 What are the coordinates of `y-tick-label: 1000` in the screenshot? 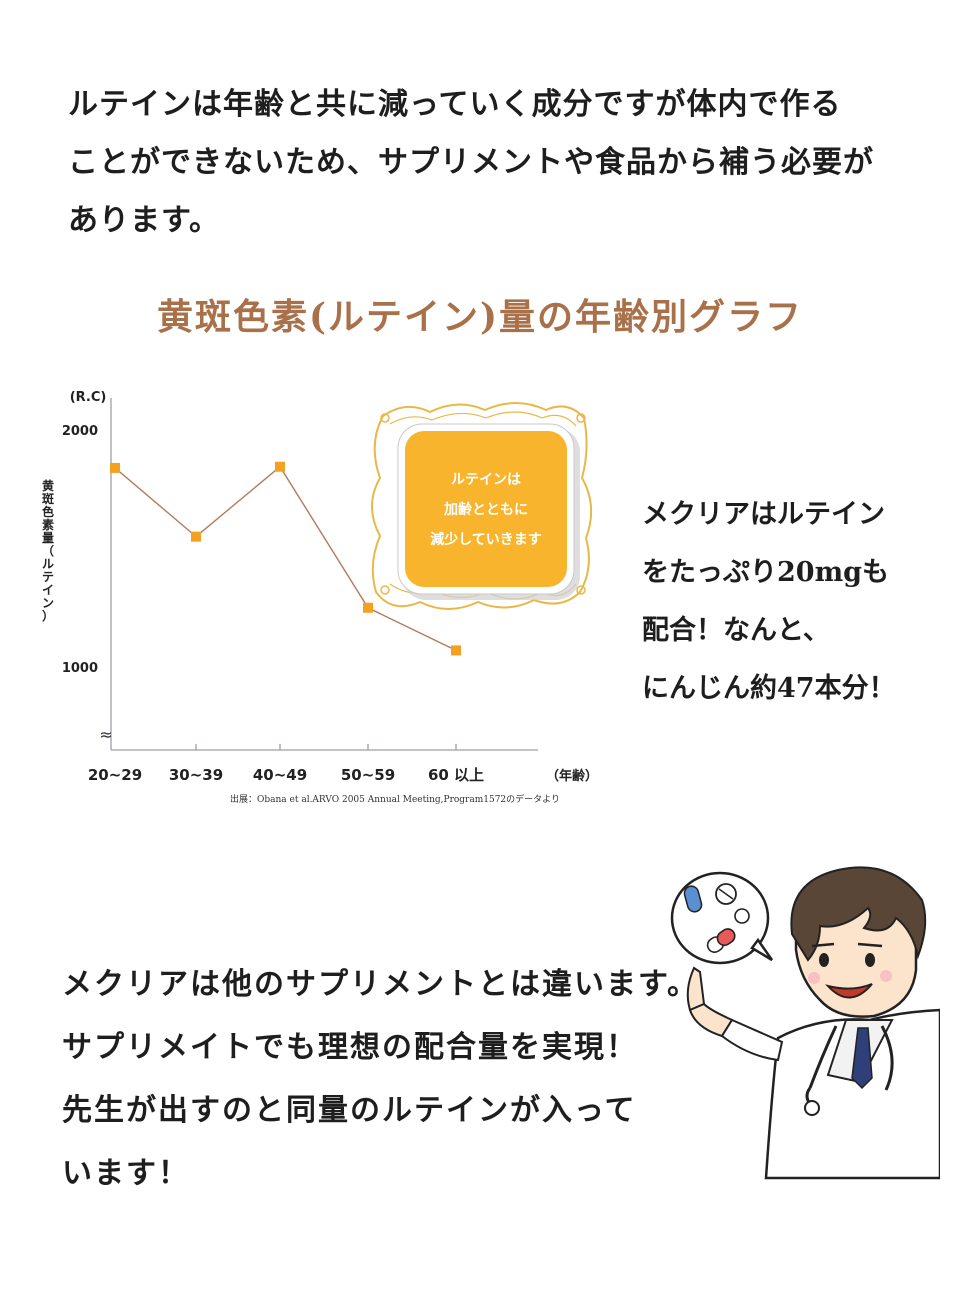 It's located at (80, 668).